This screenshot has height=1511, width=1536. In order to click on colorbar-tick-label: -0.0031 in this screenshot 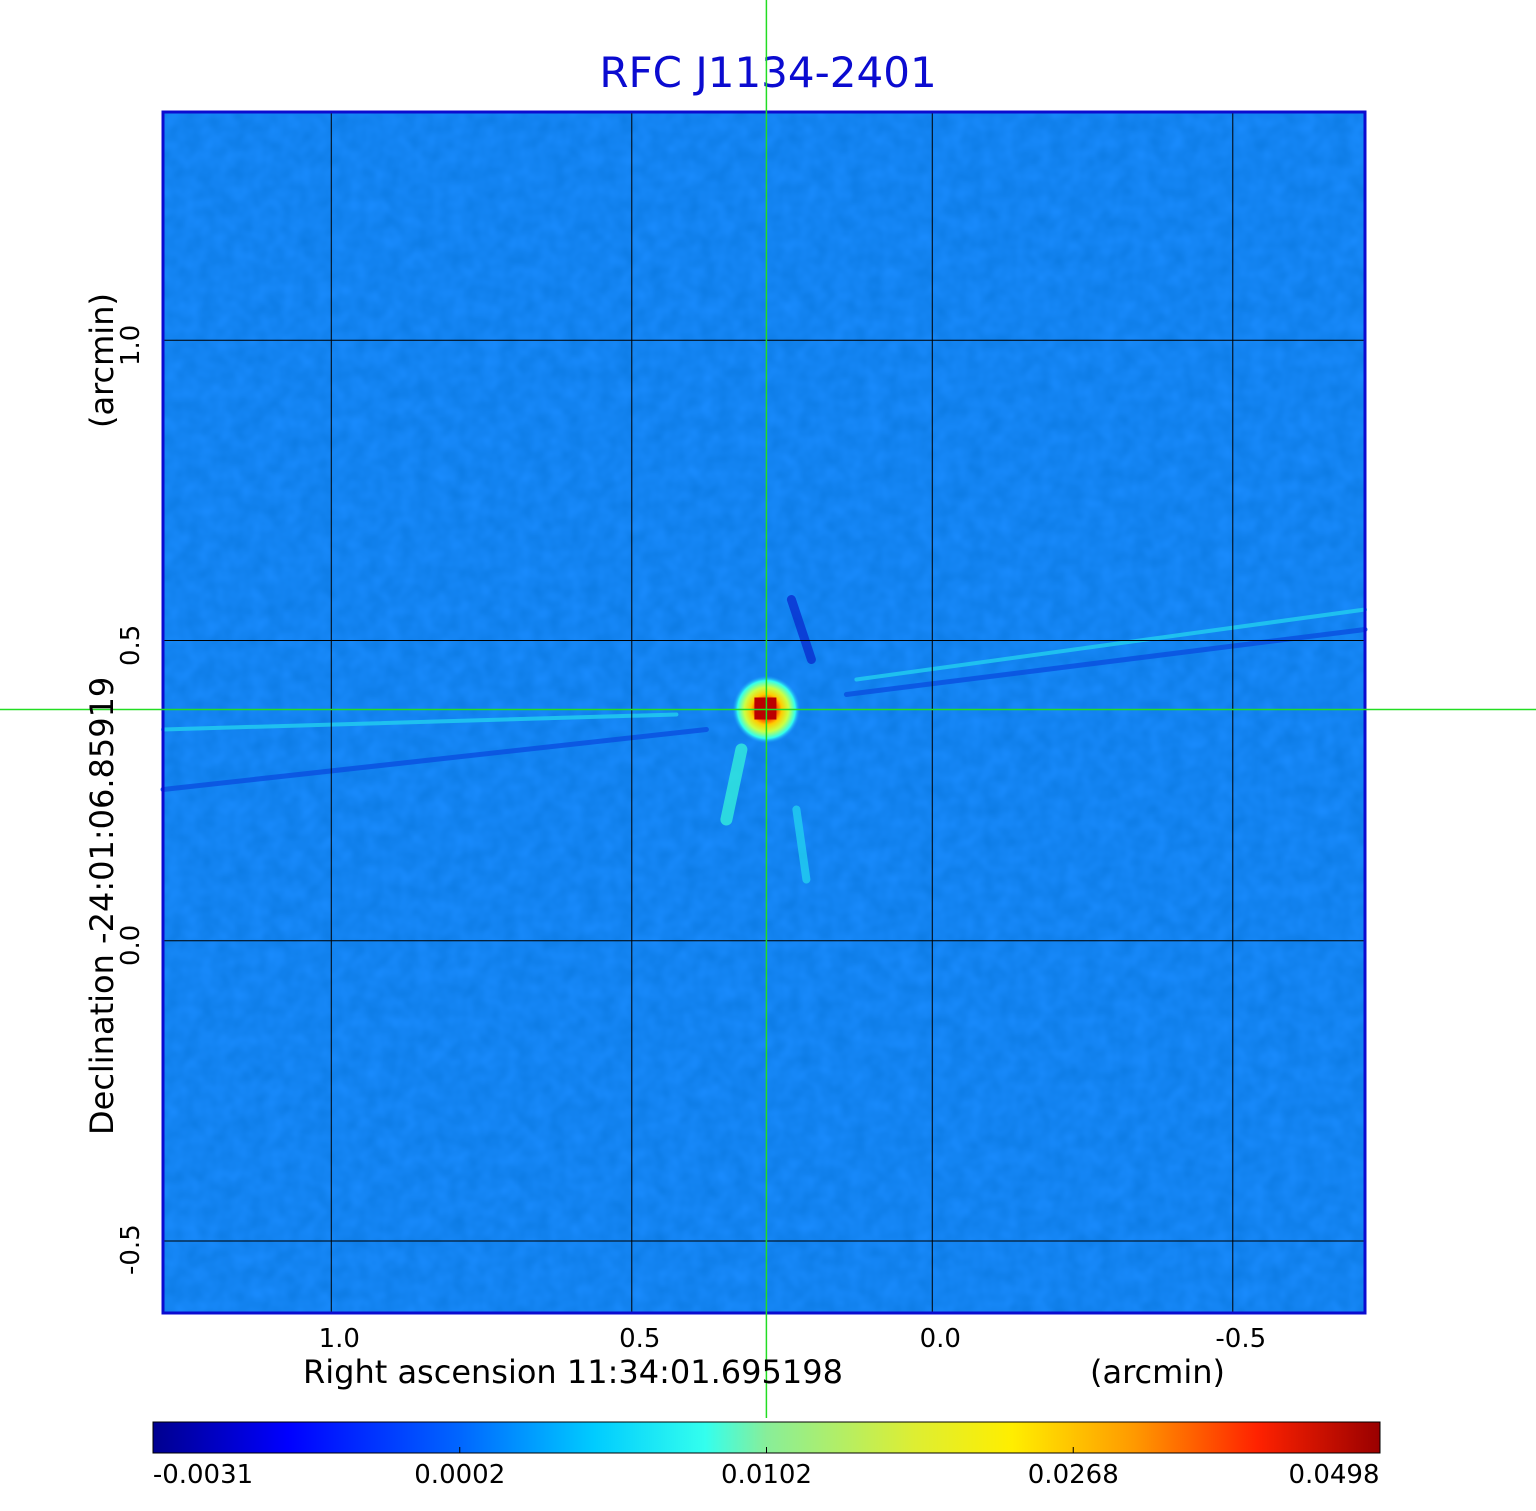, I will do `click(203, 1475)`.